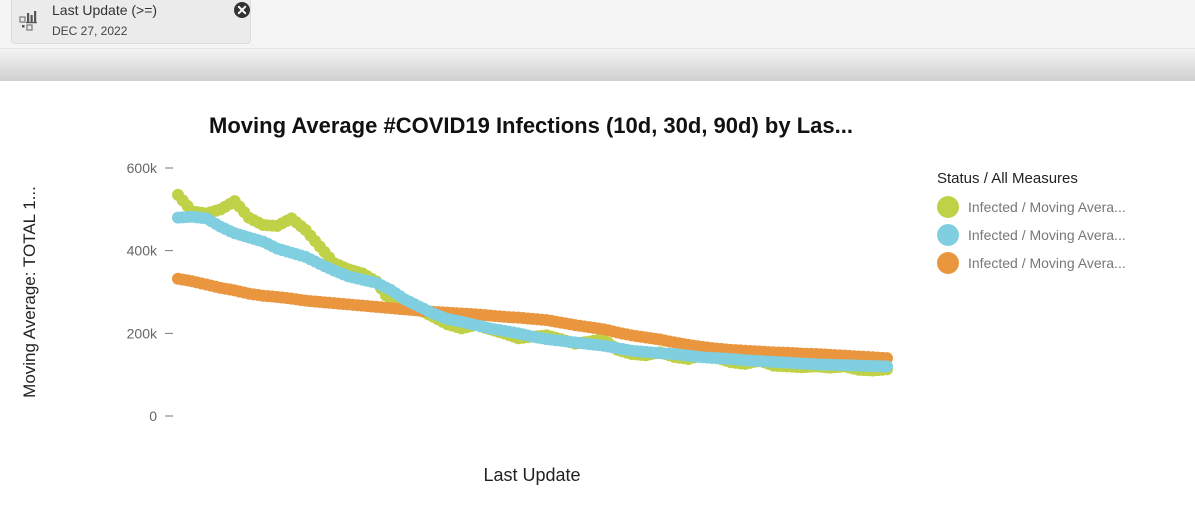  Describe the element at coordinates (887, 366) in the screenshot. I see `data-point` at that location.